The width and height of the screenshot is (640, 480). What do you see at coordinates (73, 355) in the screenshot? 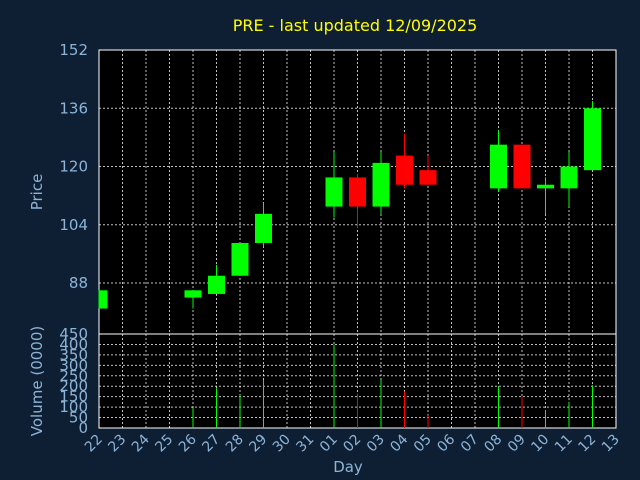
I see `volume-y-tick: 350` at bounding box center [73, 355].